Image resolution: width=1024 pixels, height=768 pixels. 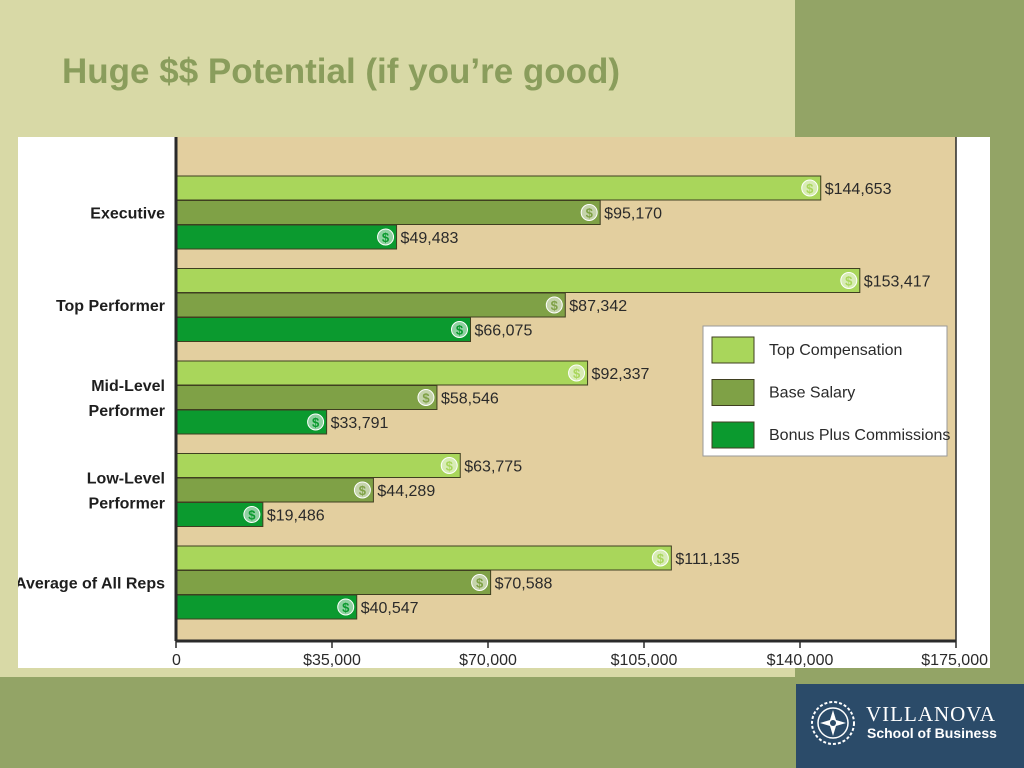 I want to click on category-label: Executive, so click(x=127, y=214).